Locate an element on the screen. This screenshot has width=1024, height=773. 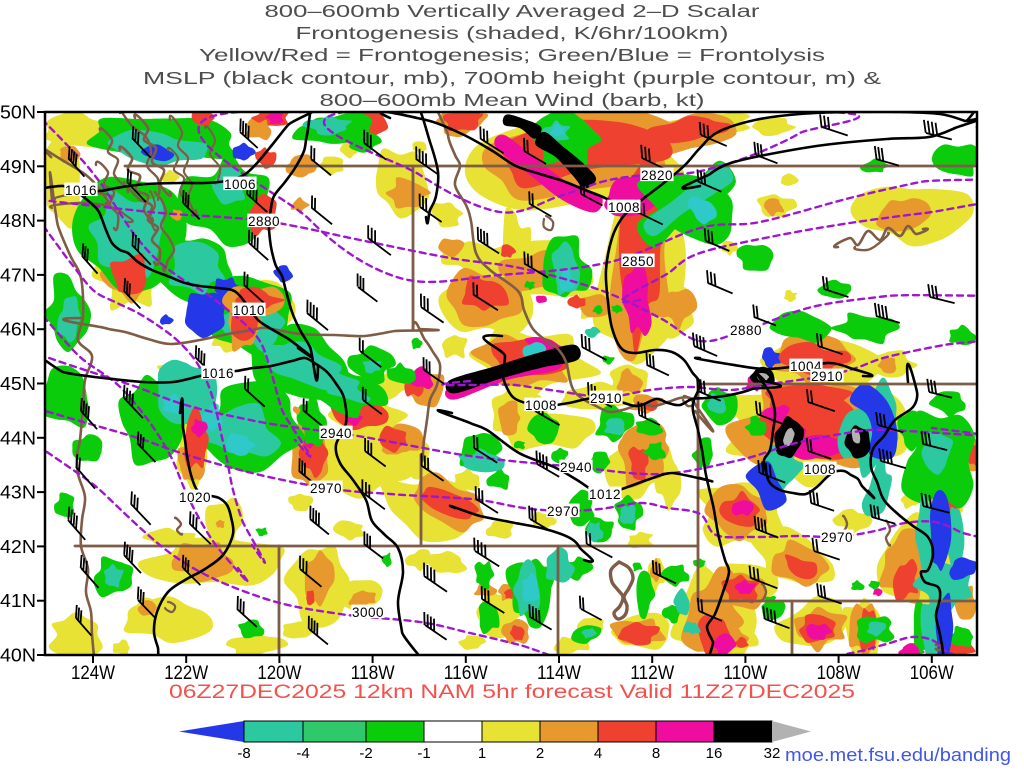
svg-text: 124W is located at coordinates (93, 673).